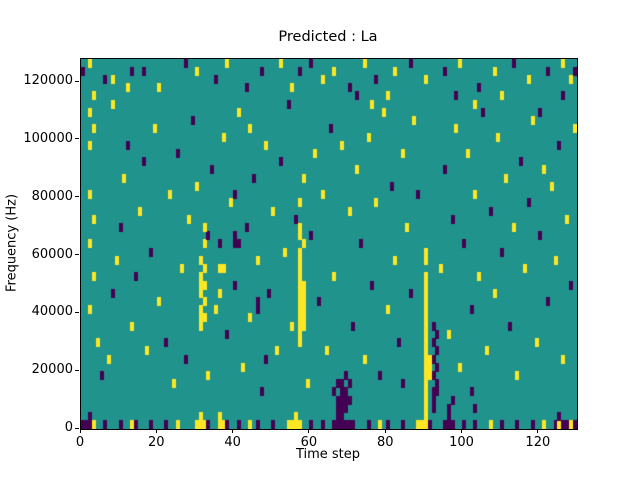 The image size is (640, 480). I want to click on y-axis-label: Frequency (Hz), so click(12, 243).